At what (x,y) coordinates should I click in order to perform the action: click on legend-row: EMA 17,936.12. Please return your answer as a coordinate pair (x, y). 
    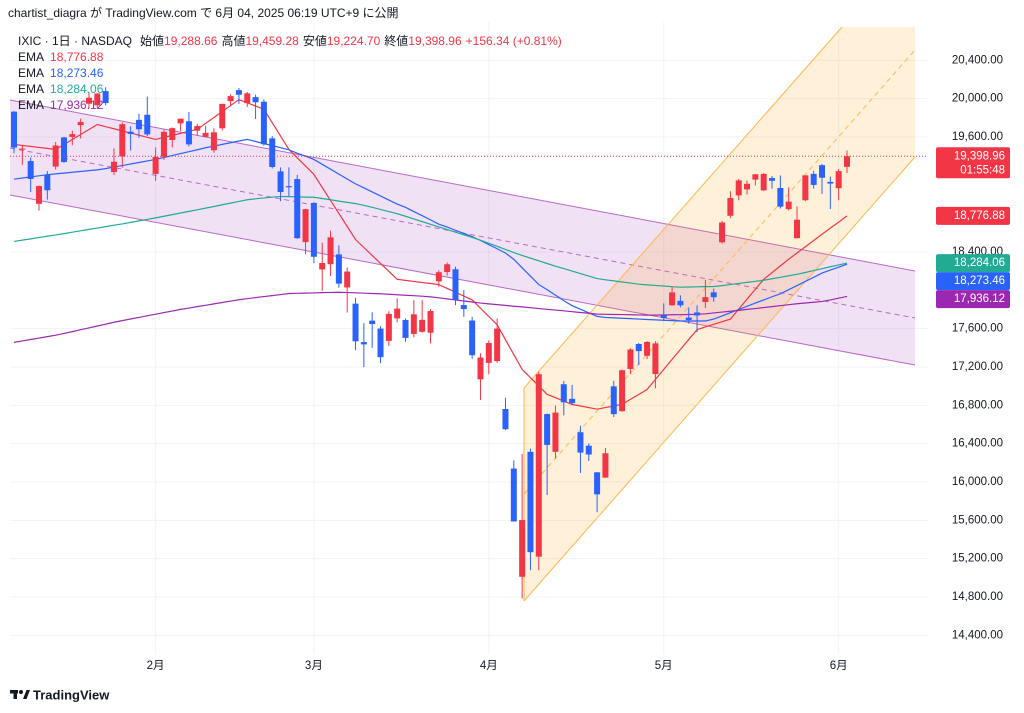
    Looking at the image, I should click on (61, 105).